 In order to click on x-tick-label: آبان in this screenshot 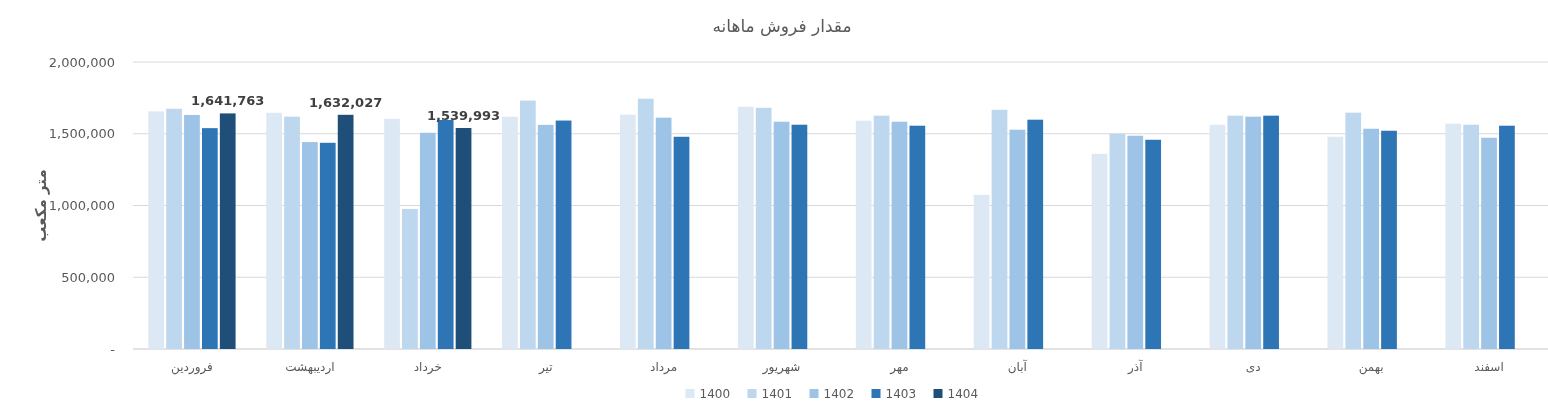, I will do `click(1017, 366)`.